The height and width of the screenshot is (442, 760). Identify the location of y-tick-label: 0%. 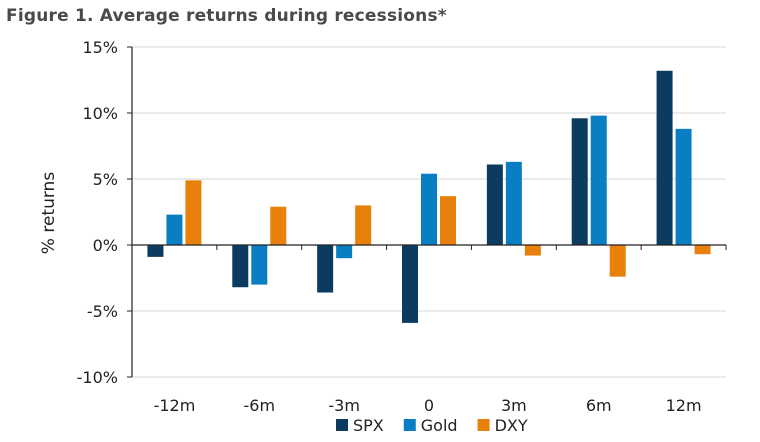
(105, 245).